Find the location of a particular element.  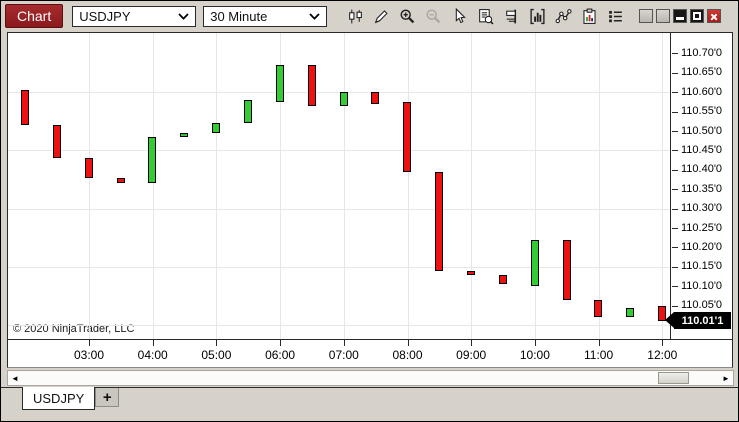

indicators-button is located at coordinates (537, 16).